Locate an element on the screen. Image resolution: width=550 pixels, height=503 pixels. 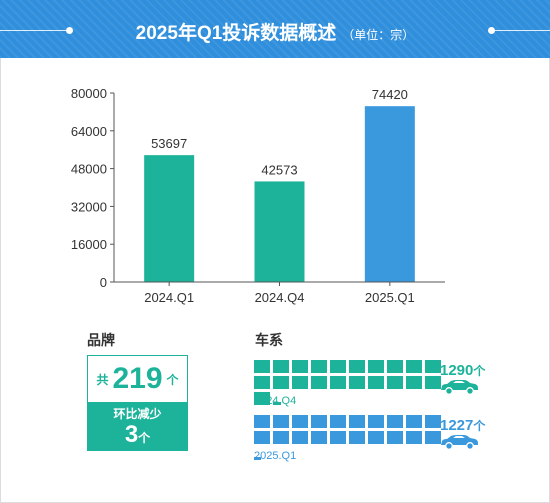
y-tick-label: 80000 is located at coordinates (89, 93).